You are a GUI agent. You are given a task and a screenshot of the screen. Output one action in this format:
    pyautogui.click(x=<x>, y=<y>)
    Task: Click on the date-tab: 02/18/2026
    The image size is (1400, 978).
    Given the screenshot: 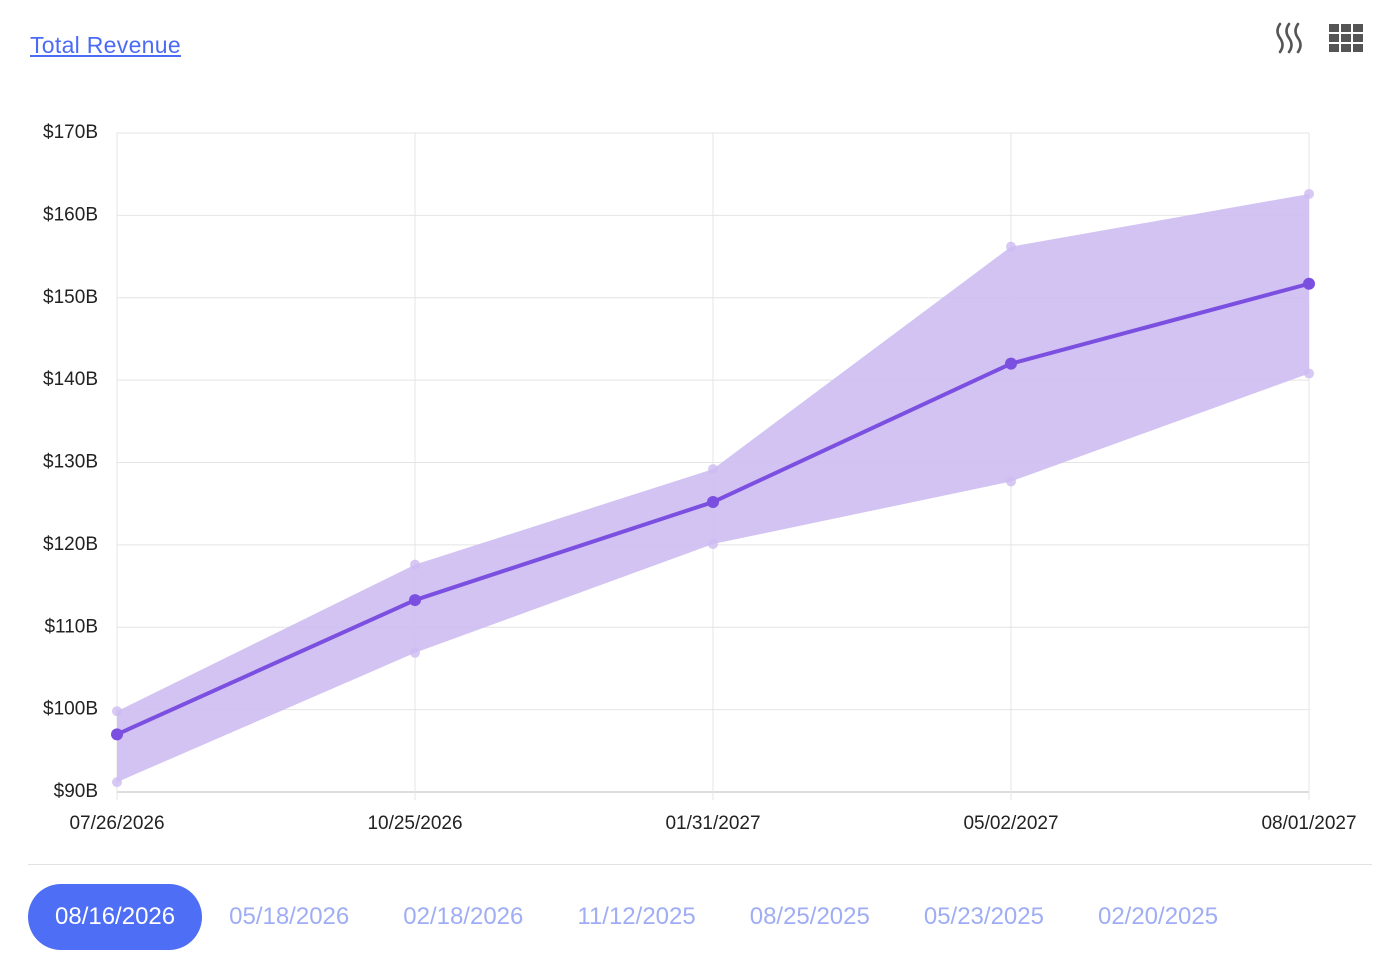 What is the action you would take?
    pyautogui.click(x=463, y=916)
    